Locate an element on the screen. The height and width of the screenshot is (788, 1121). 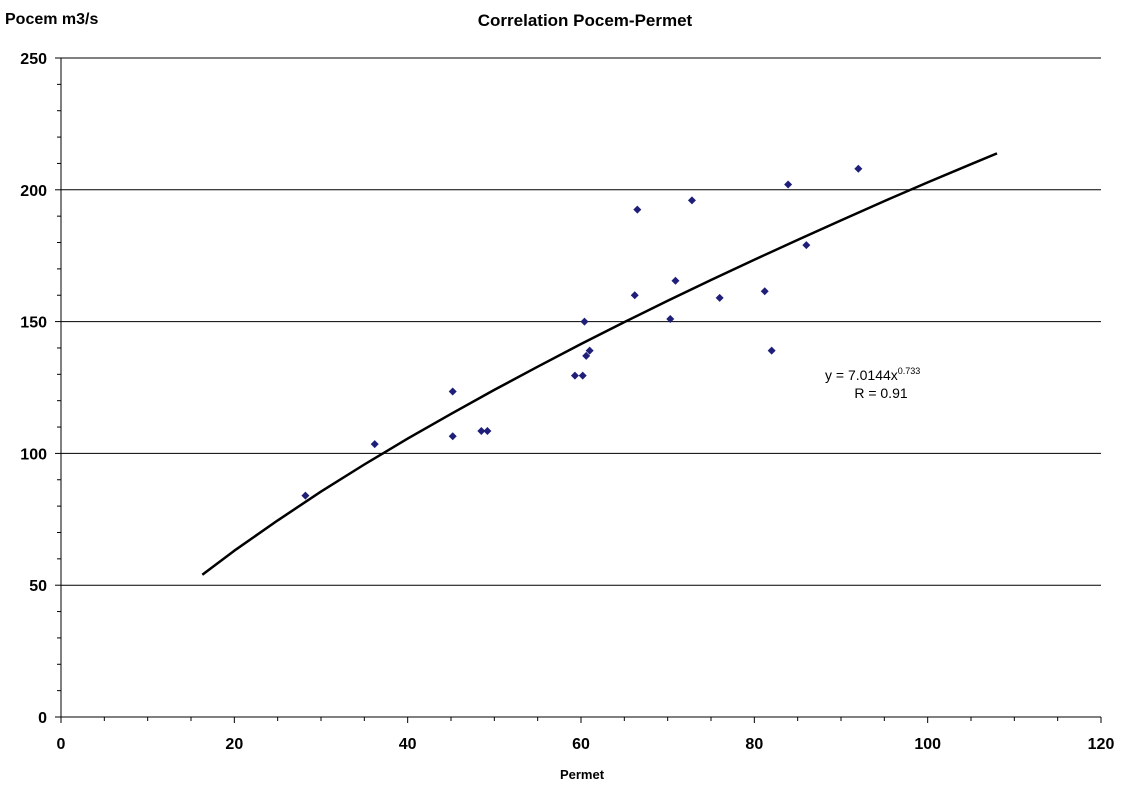
x-tick-labels: 0 20 40 60 80 100 120 is located at coordinates (586, 744).